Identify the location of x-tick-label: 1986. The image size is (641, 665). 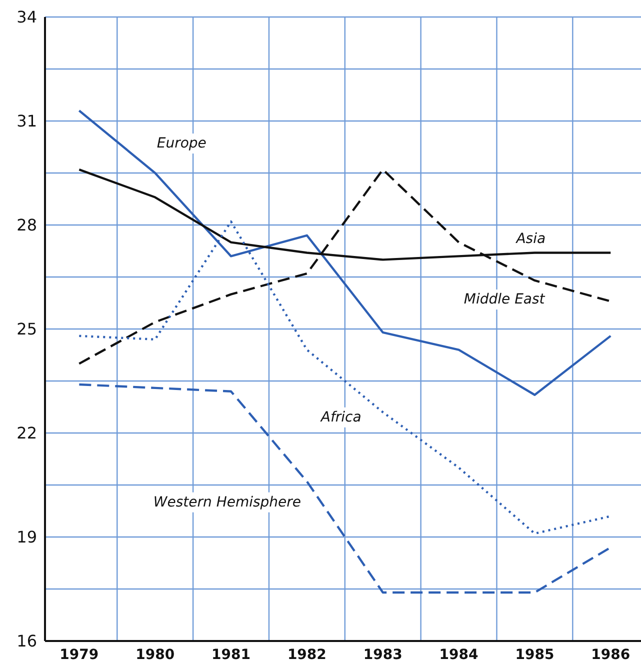
(610, 654).